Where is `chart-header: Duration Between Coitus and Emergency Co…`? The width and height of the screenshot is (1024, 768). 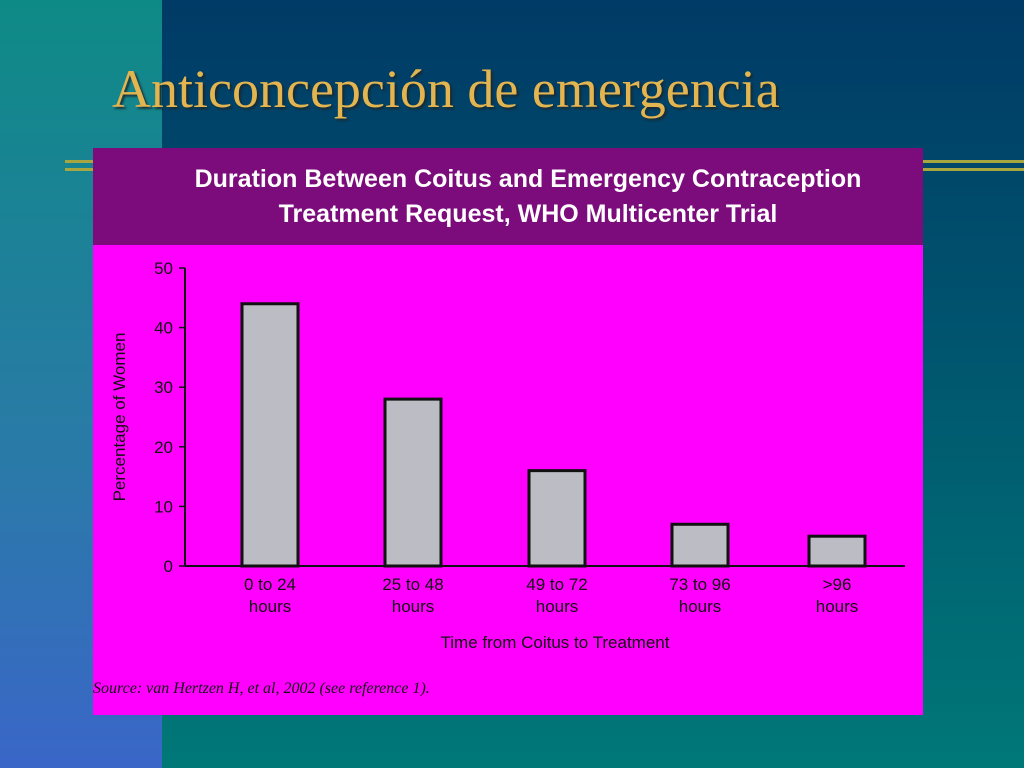 chart-header: Duration Between Coitus and Emergency Co… is located at coordinates (508, 196).